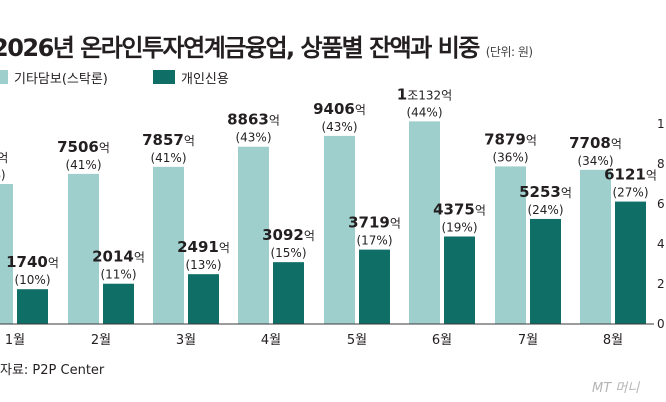 The height and width of the screenshot is (402, 666). I want to click on data-label-series1-8: 7708억, so click(595, 143).